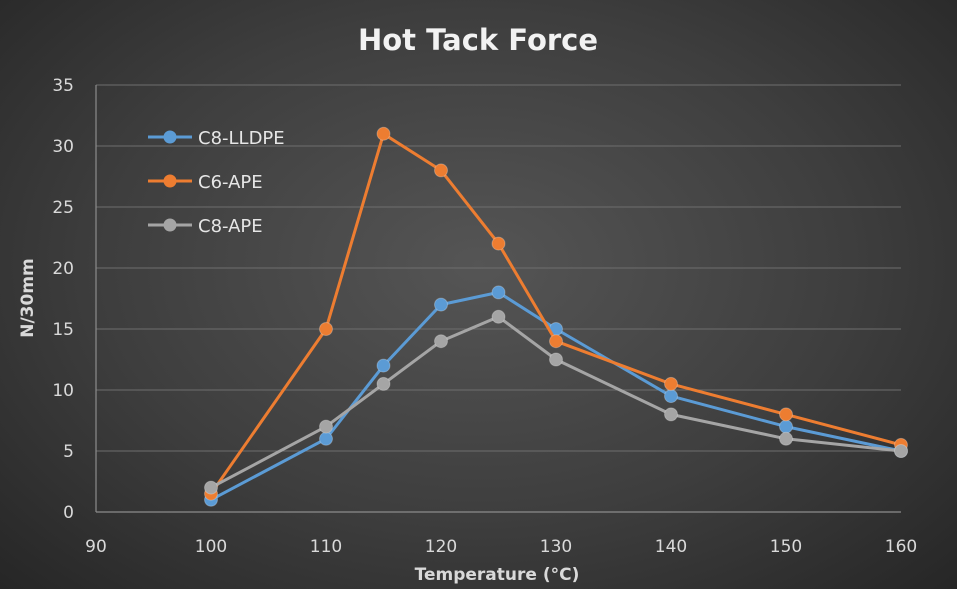  I want to click on y-tick-label: 15, so click(63, 330).